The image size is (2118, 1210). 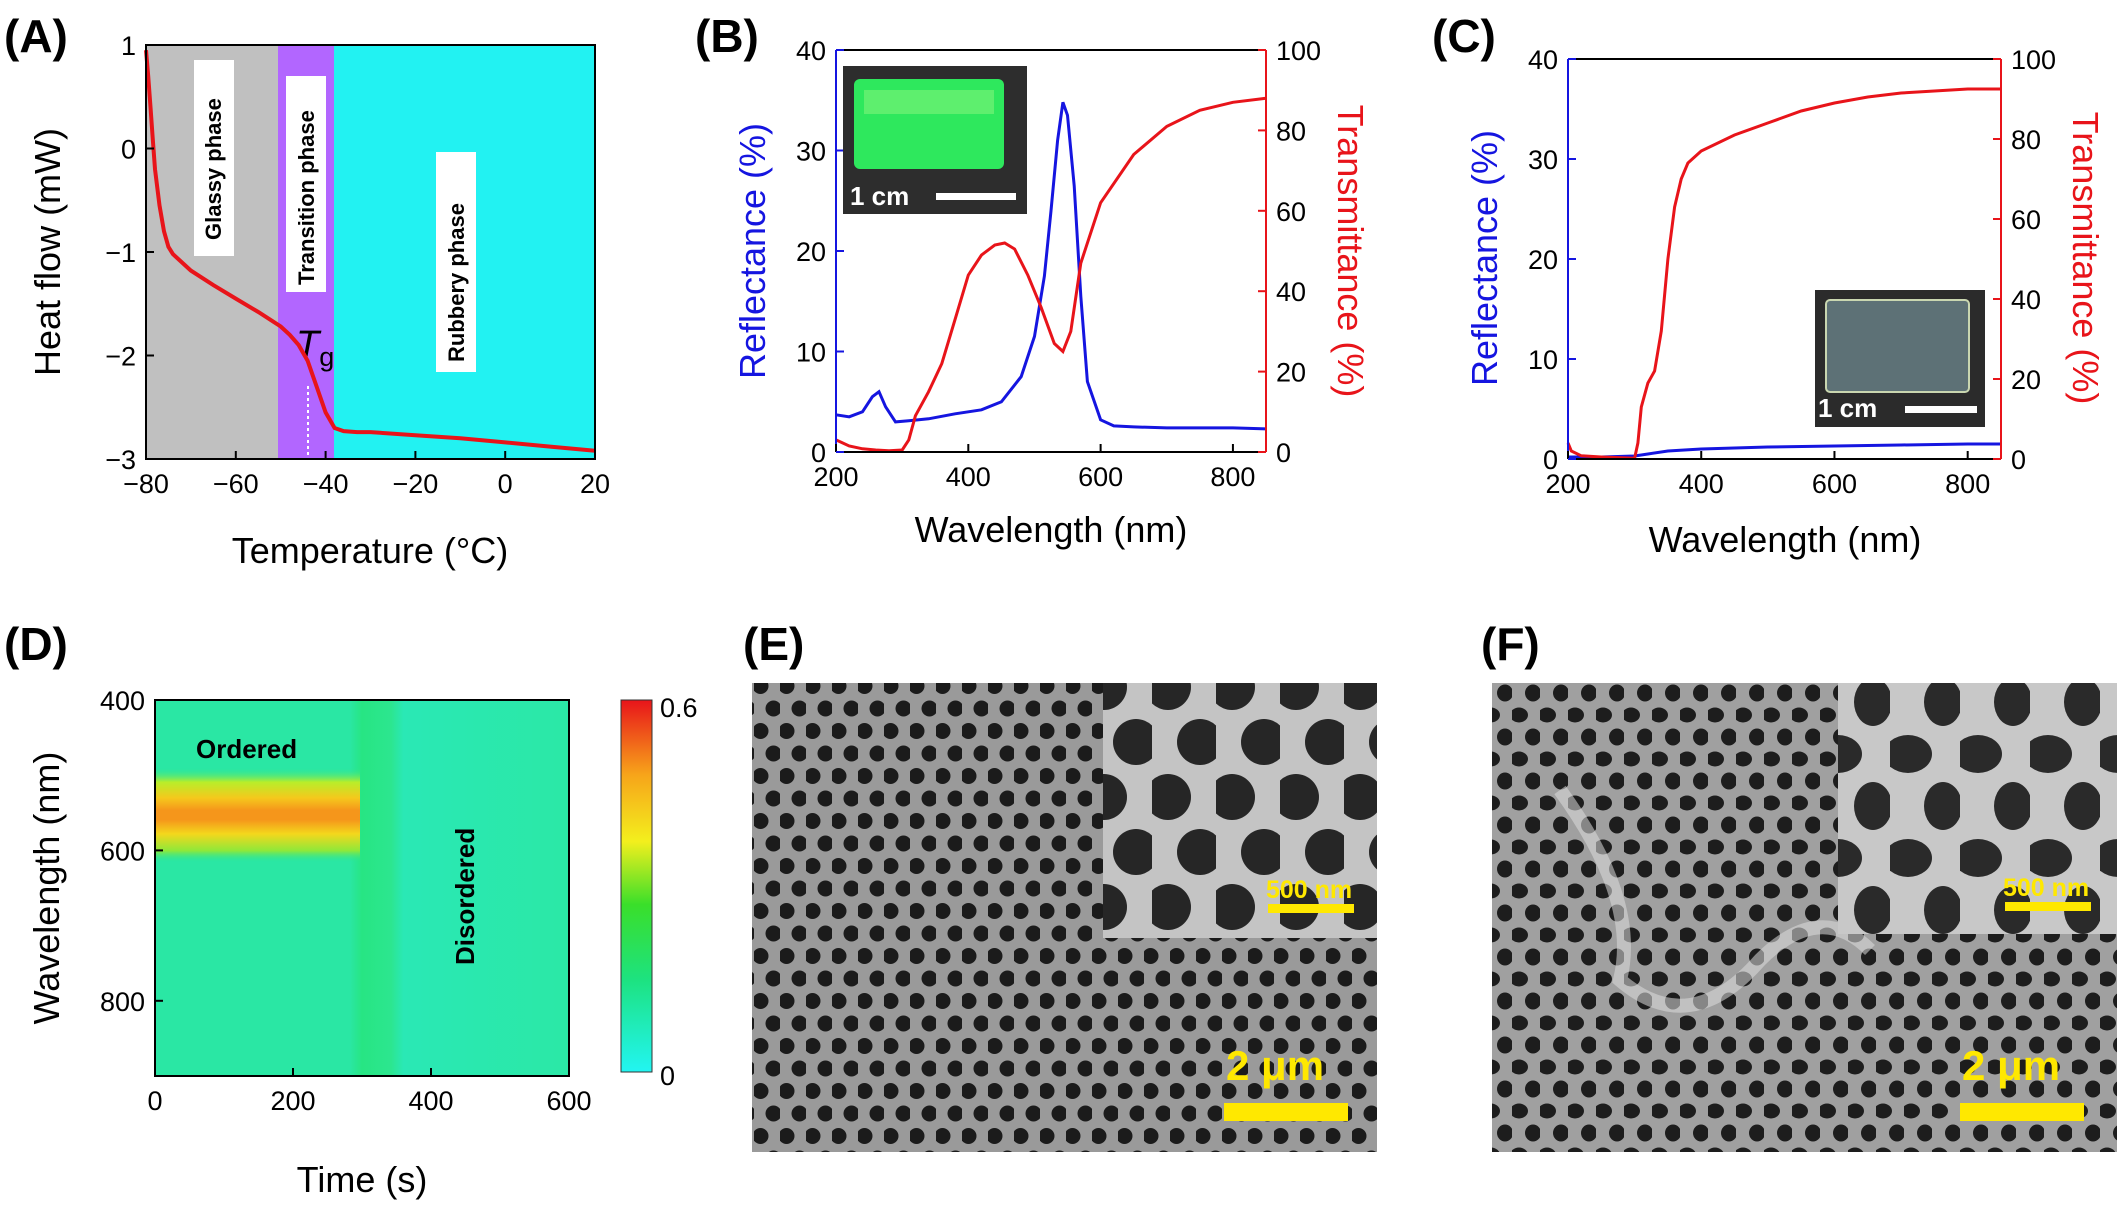 What do you see at coordinates (929, 102) in the screenshot?
I see `film-highlight` at bounding box center [929, 102].